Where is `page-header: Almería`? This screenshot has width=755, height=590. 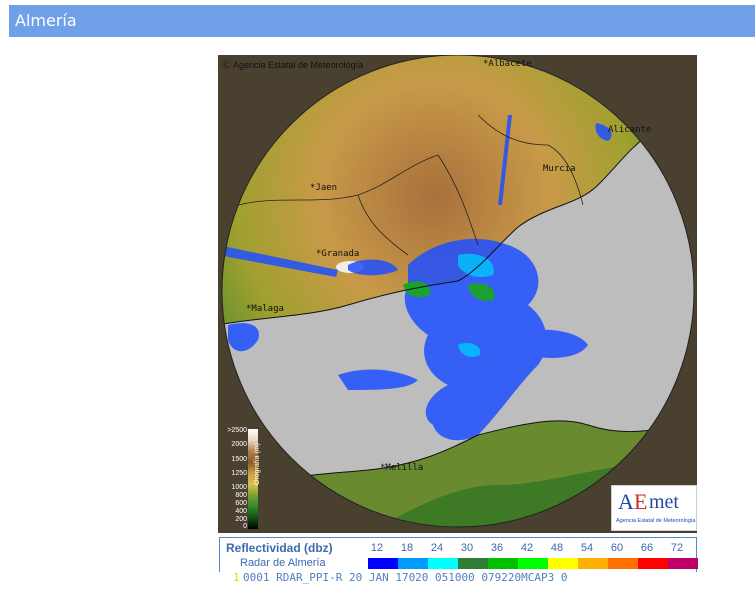
page-header: Almería is located at coordinates (382, 21).